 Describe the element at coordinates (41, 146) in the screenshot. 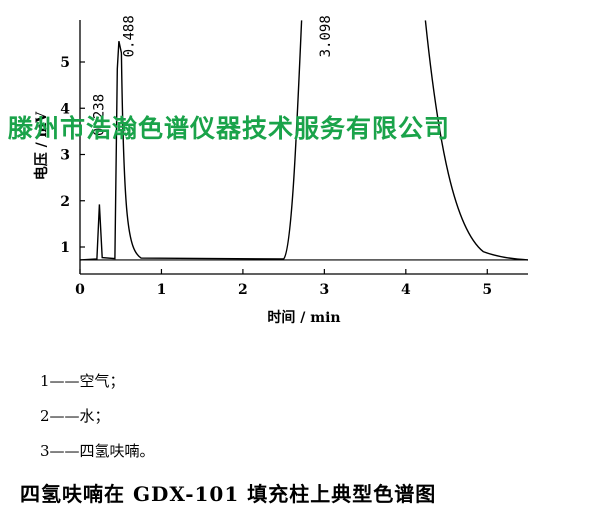

I see `y-axis-label: 电压 / mV` at that location.